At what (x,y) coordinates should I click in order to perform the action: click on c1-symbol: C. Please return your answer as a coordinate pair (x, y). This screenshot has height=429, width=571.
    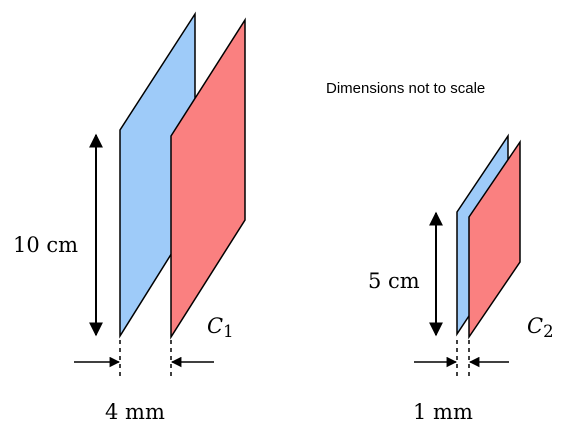
    Looking at the image, I should click on (215, 326).